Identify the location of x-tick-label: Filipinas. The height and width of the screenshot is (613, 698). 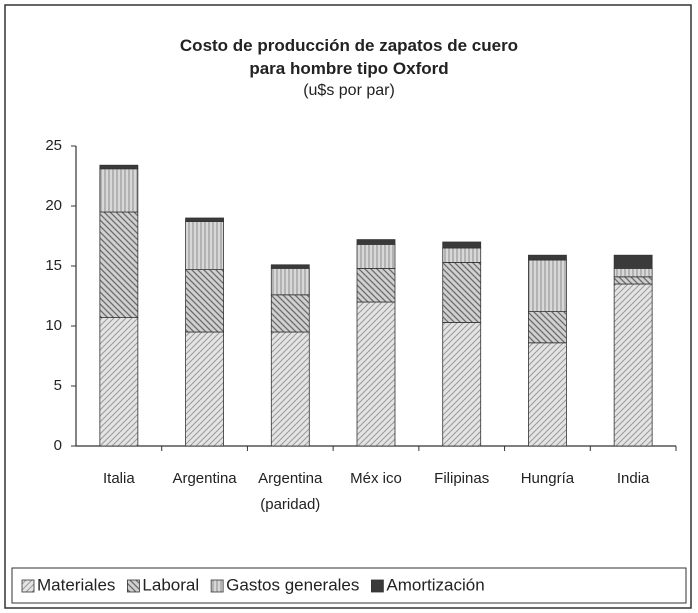
(462, 478).